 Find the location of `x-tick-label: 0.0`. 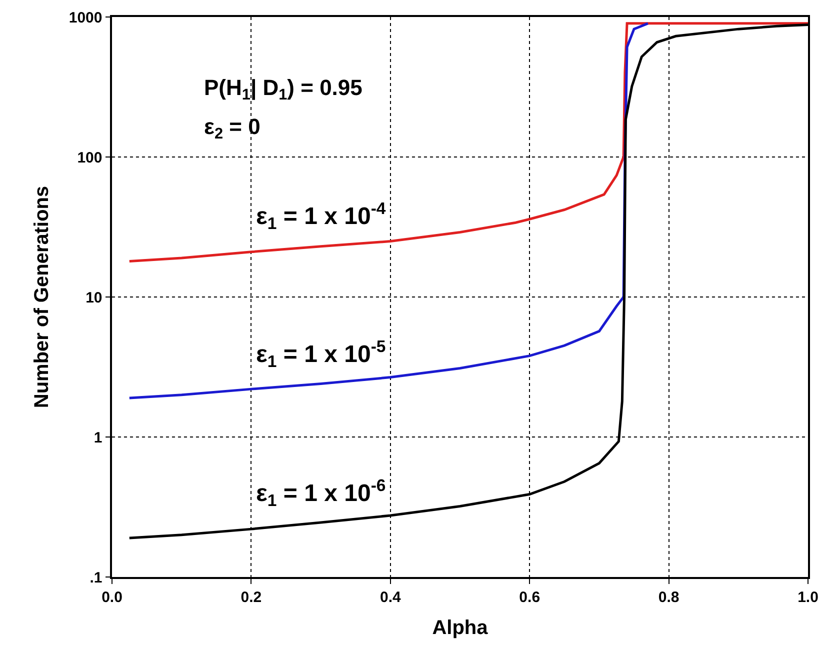

x-tick-label: 0.0 is located at coordinates (112, 597).